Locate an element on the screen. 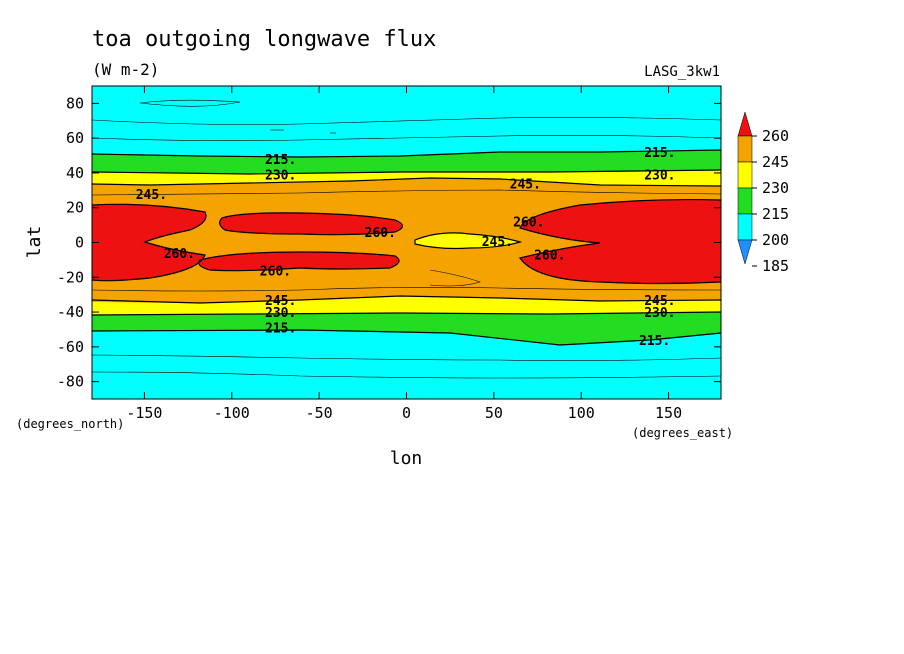 The height and width of the screenshot is (654, 904). y-tick-label: -20 is located at coordinates (70, 277).